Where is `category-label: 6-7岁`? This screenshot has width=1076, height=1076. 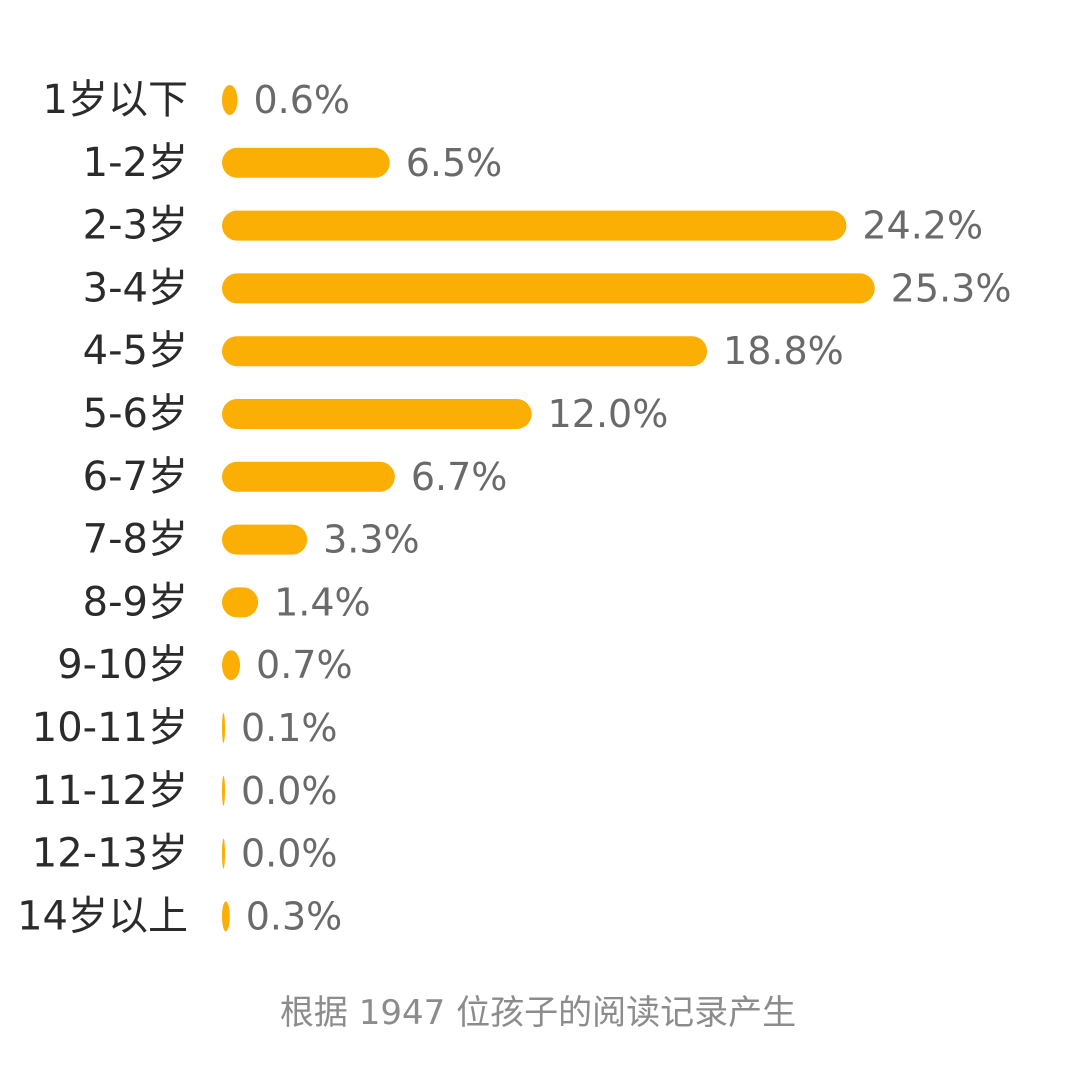 category-label: 6-7岁 is located at coordinates (135, 477).